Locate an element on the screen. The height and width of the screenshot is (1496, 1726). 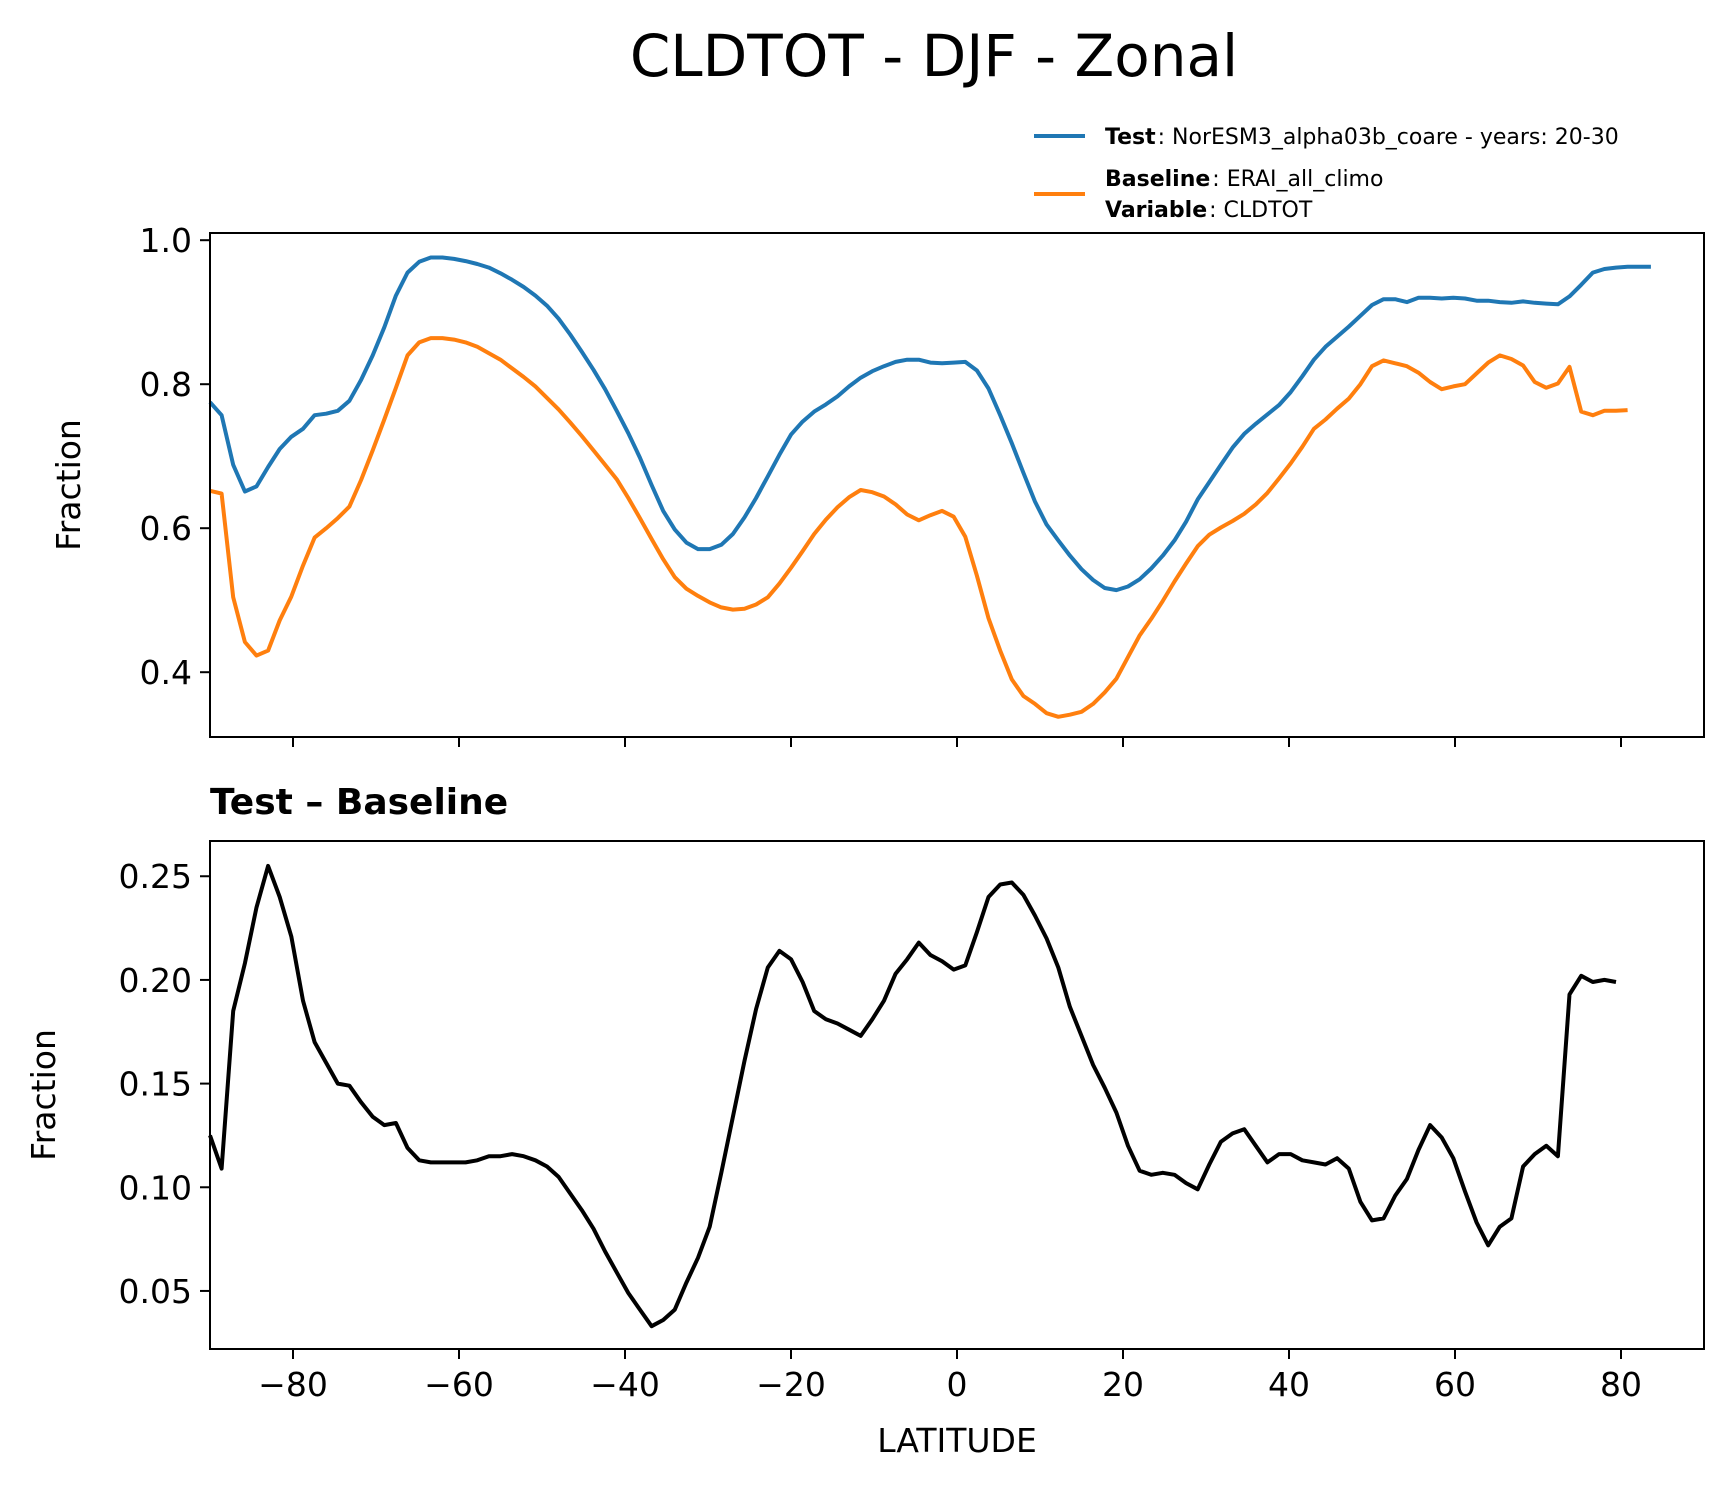
legend-variable-key: Variable is located at coordinates (1156, 210).